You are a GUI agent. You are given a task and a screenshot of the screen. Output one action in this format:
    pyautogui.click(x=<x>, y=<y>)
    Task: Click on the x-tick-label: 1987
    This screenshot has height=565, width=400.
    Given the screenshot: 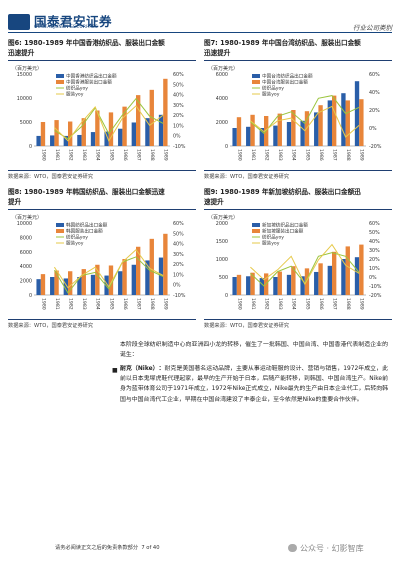 What is the action you would take?
    pyautogui.click(x=139, y=155)
    